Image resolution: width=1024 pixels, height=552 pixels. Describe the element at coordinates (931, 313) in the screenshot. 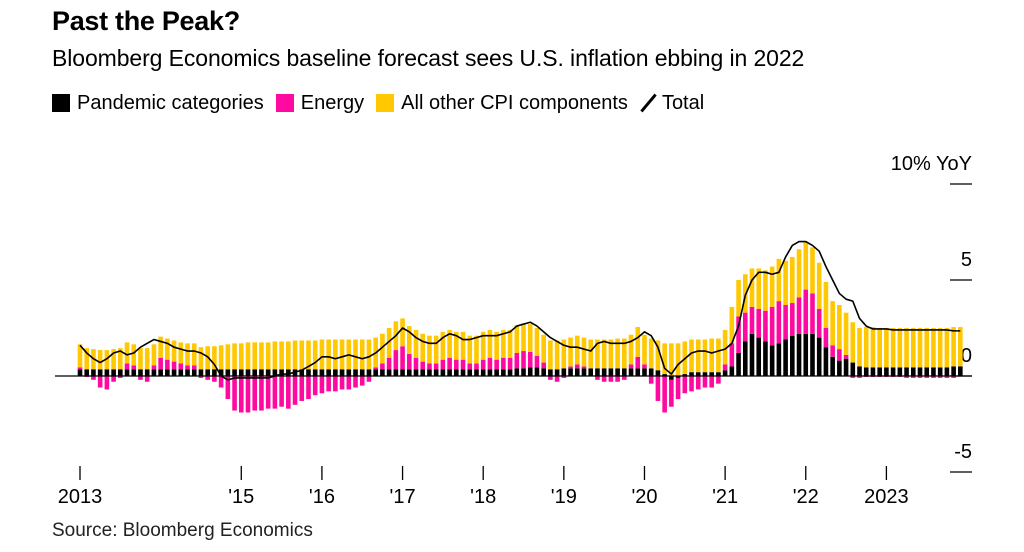

I see `y-axis: 5 0 -5 10% YoY` at that location.